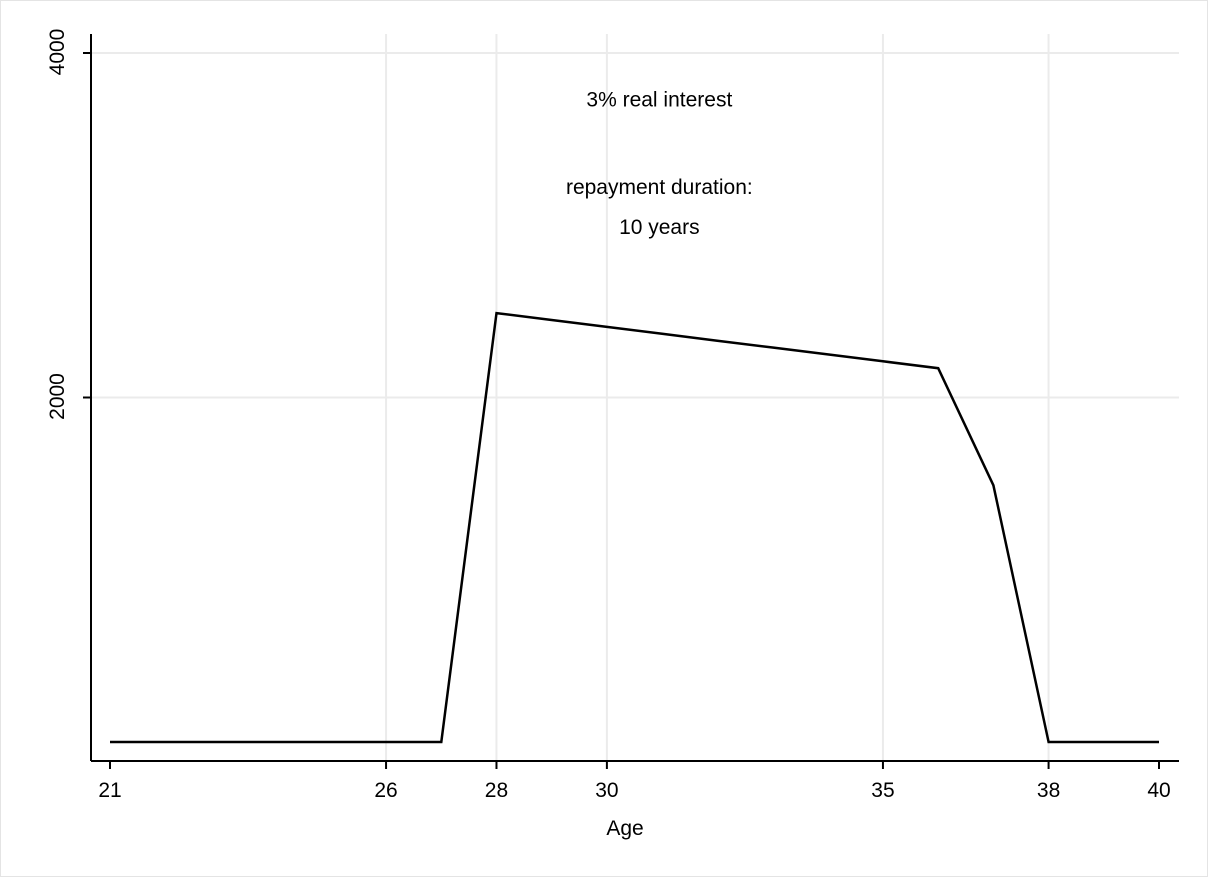 The width and height of the screenshot is (1208, 878). Describe the element at coordinates (606, 790) in the screenshot. I see `x-tick-label-30: 30` at that location.